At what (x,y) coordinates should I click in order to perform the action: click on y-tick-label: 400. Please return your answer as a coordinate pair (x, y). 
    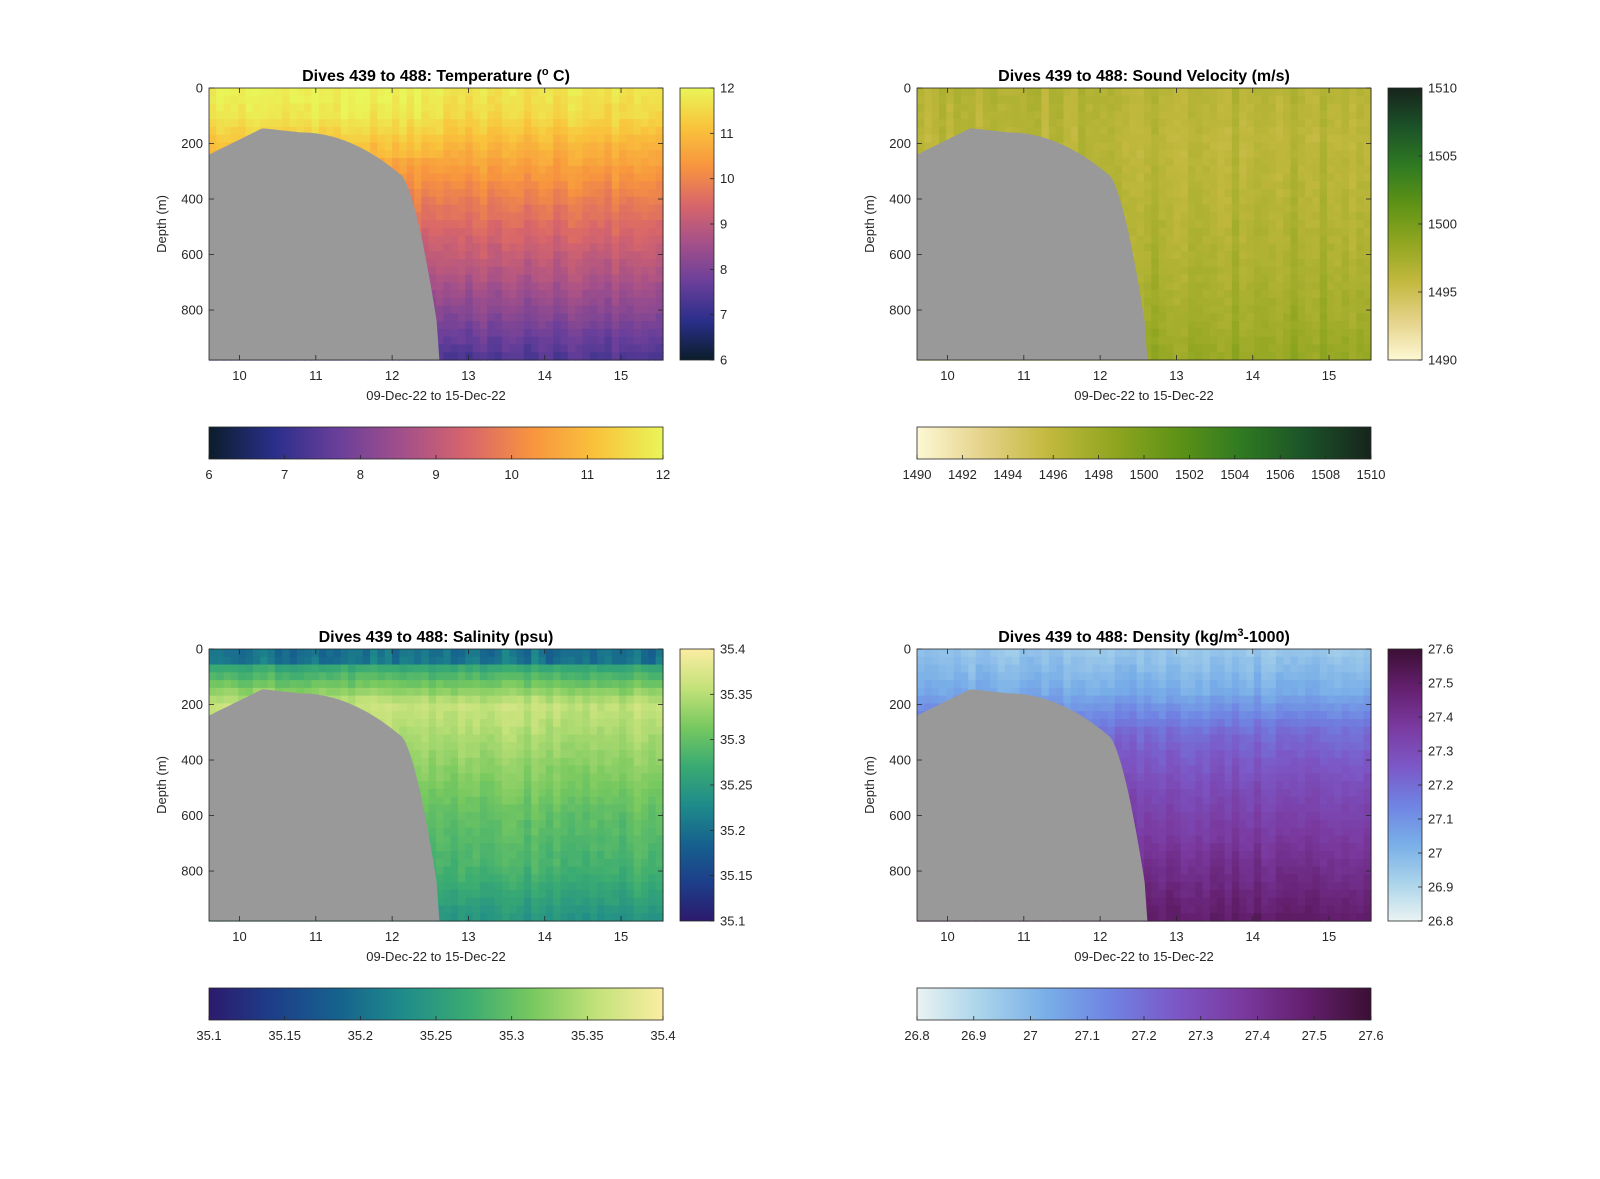
    Looking at the image, I should click on (900, 199).